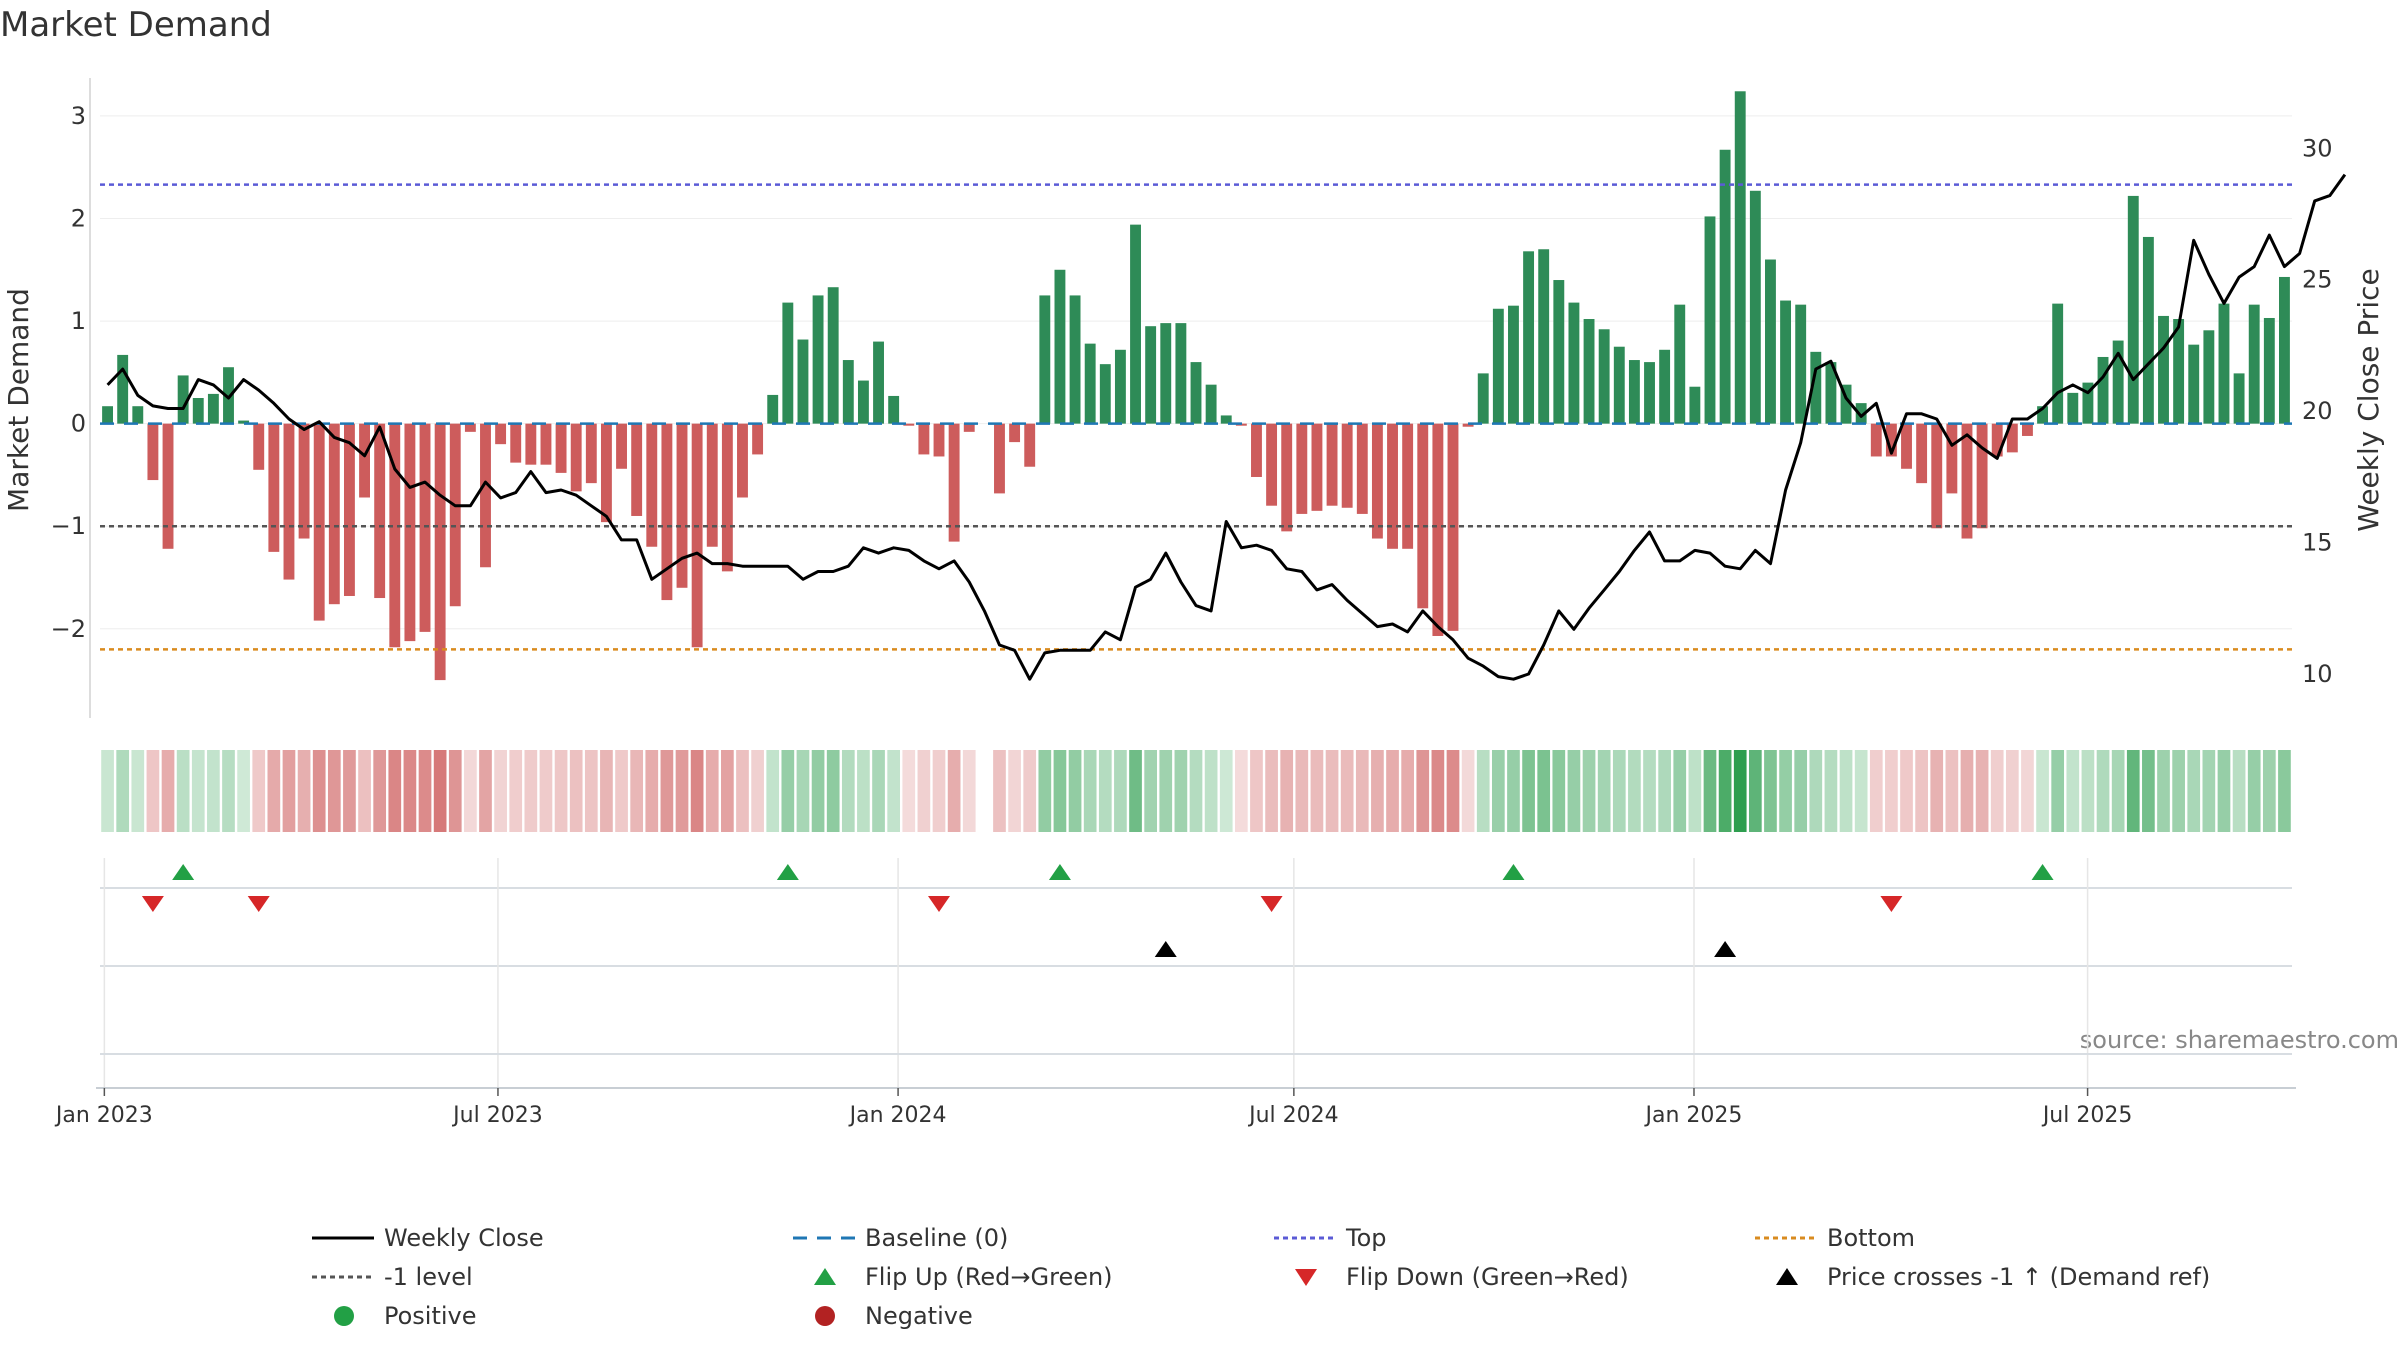 Image resolution: width=2400 pixels, height=1350 pixels. Describe the element at coordinates (936, 1238) in the screenshot. I see `legend-label: Baseline (0)` at that location.